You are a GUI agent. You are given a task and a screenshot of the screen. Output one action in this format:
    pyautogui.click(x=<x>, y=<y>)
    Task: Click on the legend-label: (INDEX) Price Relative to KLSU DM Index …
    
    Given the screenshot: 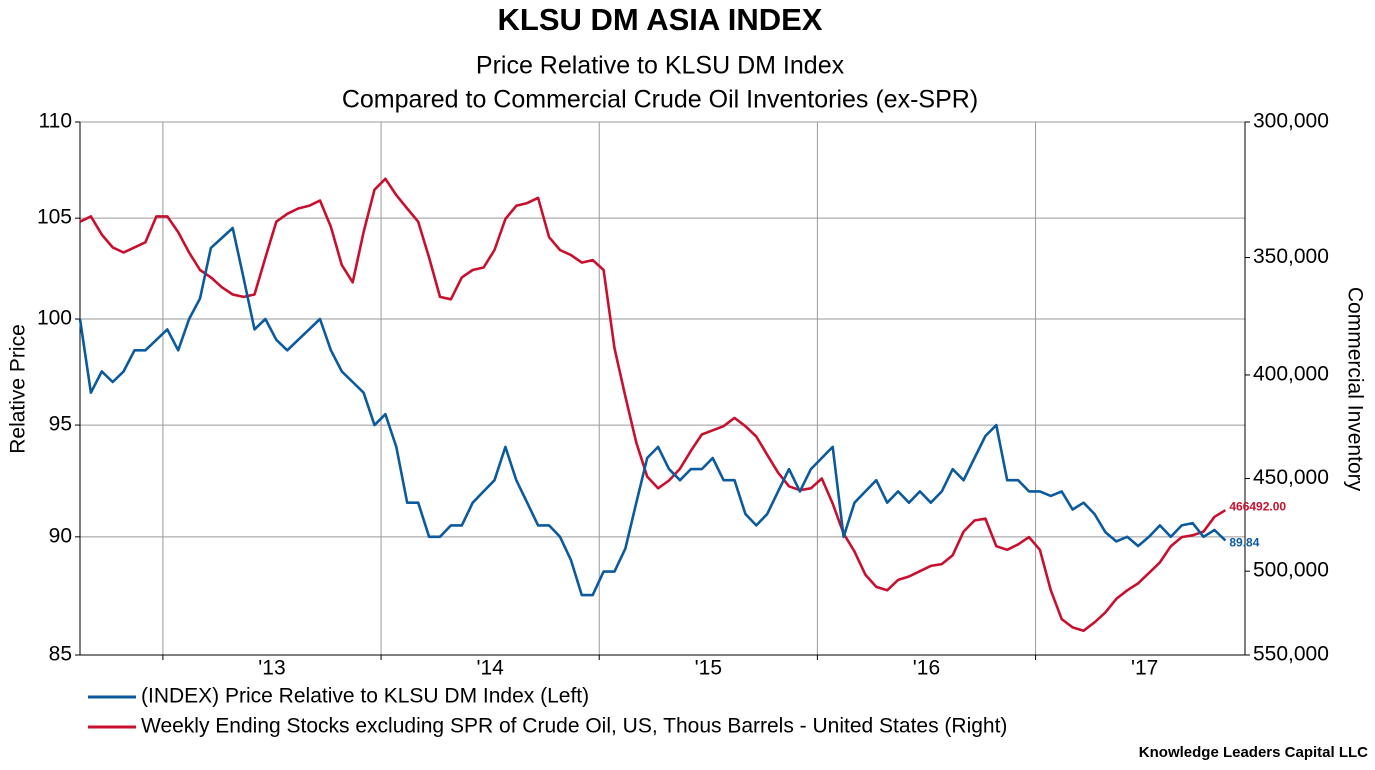 What is the action you would take?
    pyautogui.click(x=365, y=696)
    